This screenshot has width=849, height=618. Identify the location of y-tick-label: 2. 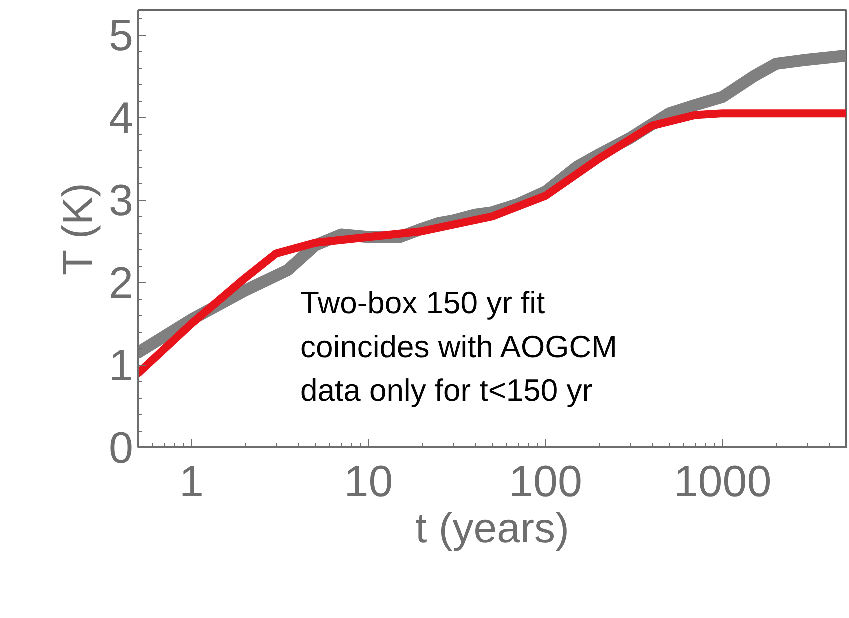
(121, 283).